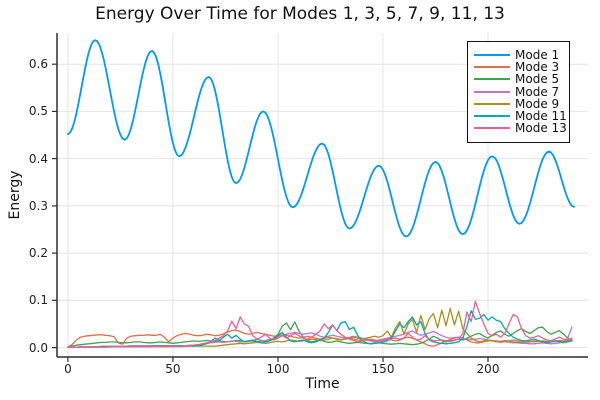 This screenshot has width=600, height=400. What do you see at coordinates (173, 369) in the screenshot?
I see `x-tick-label: 50` at bounding box center [173, 369].